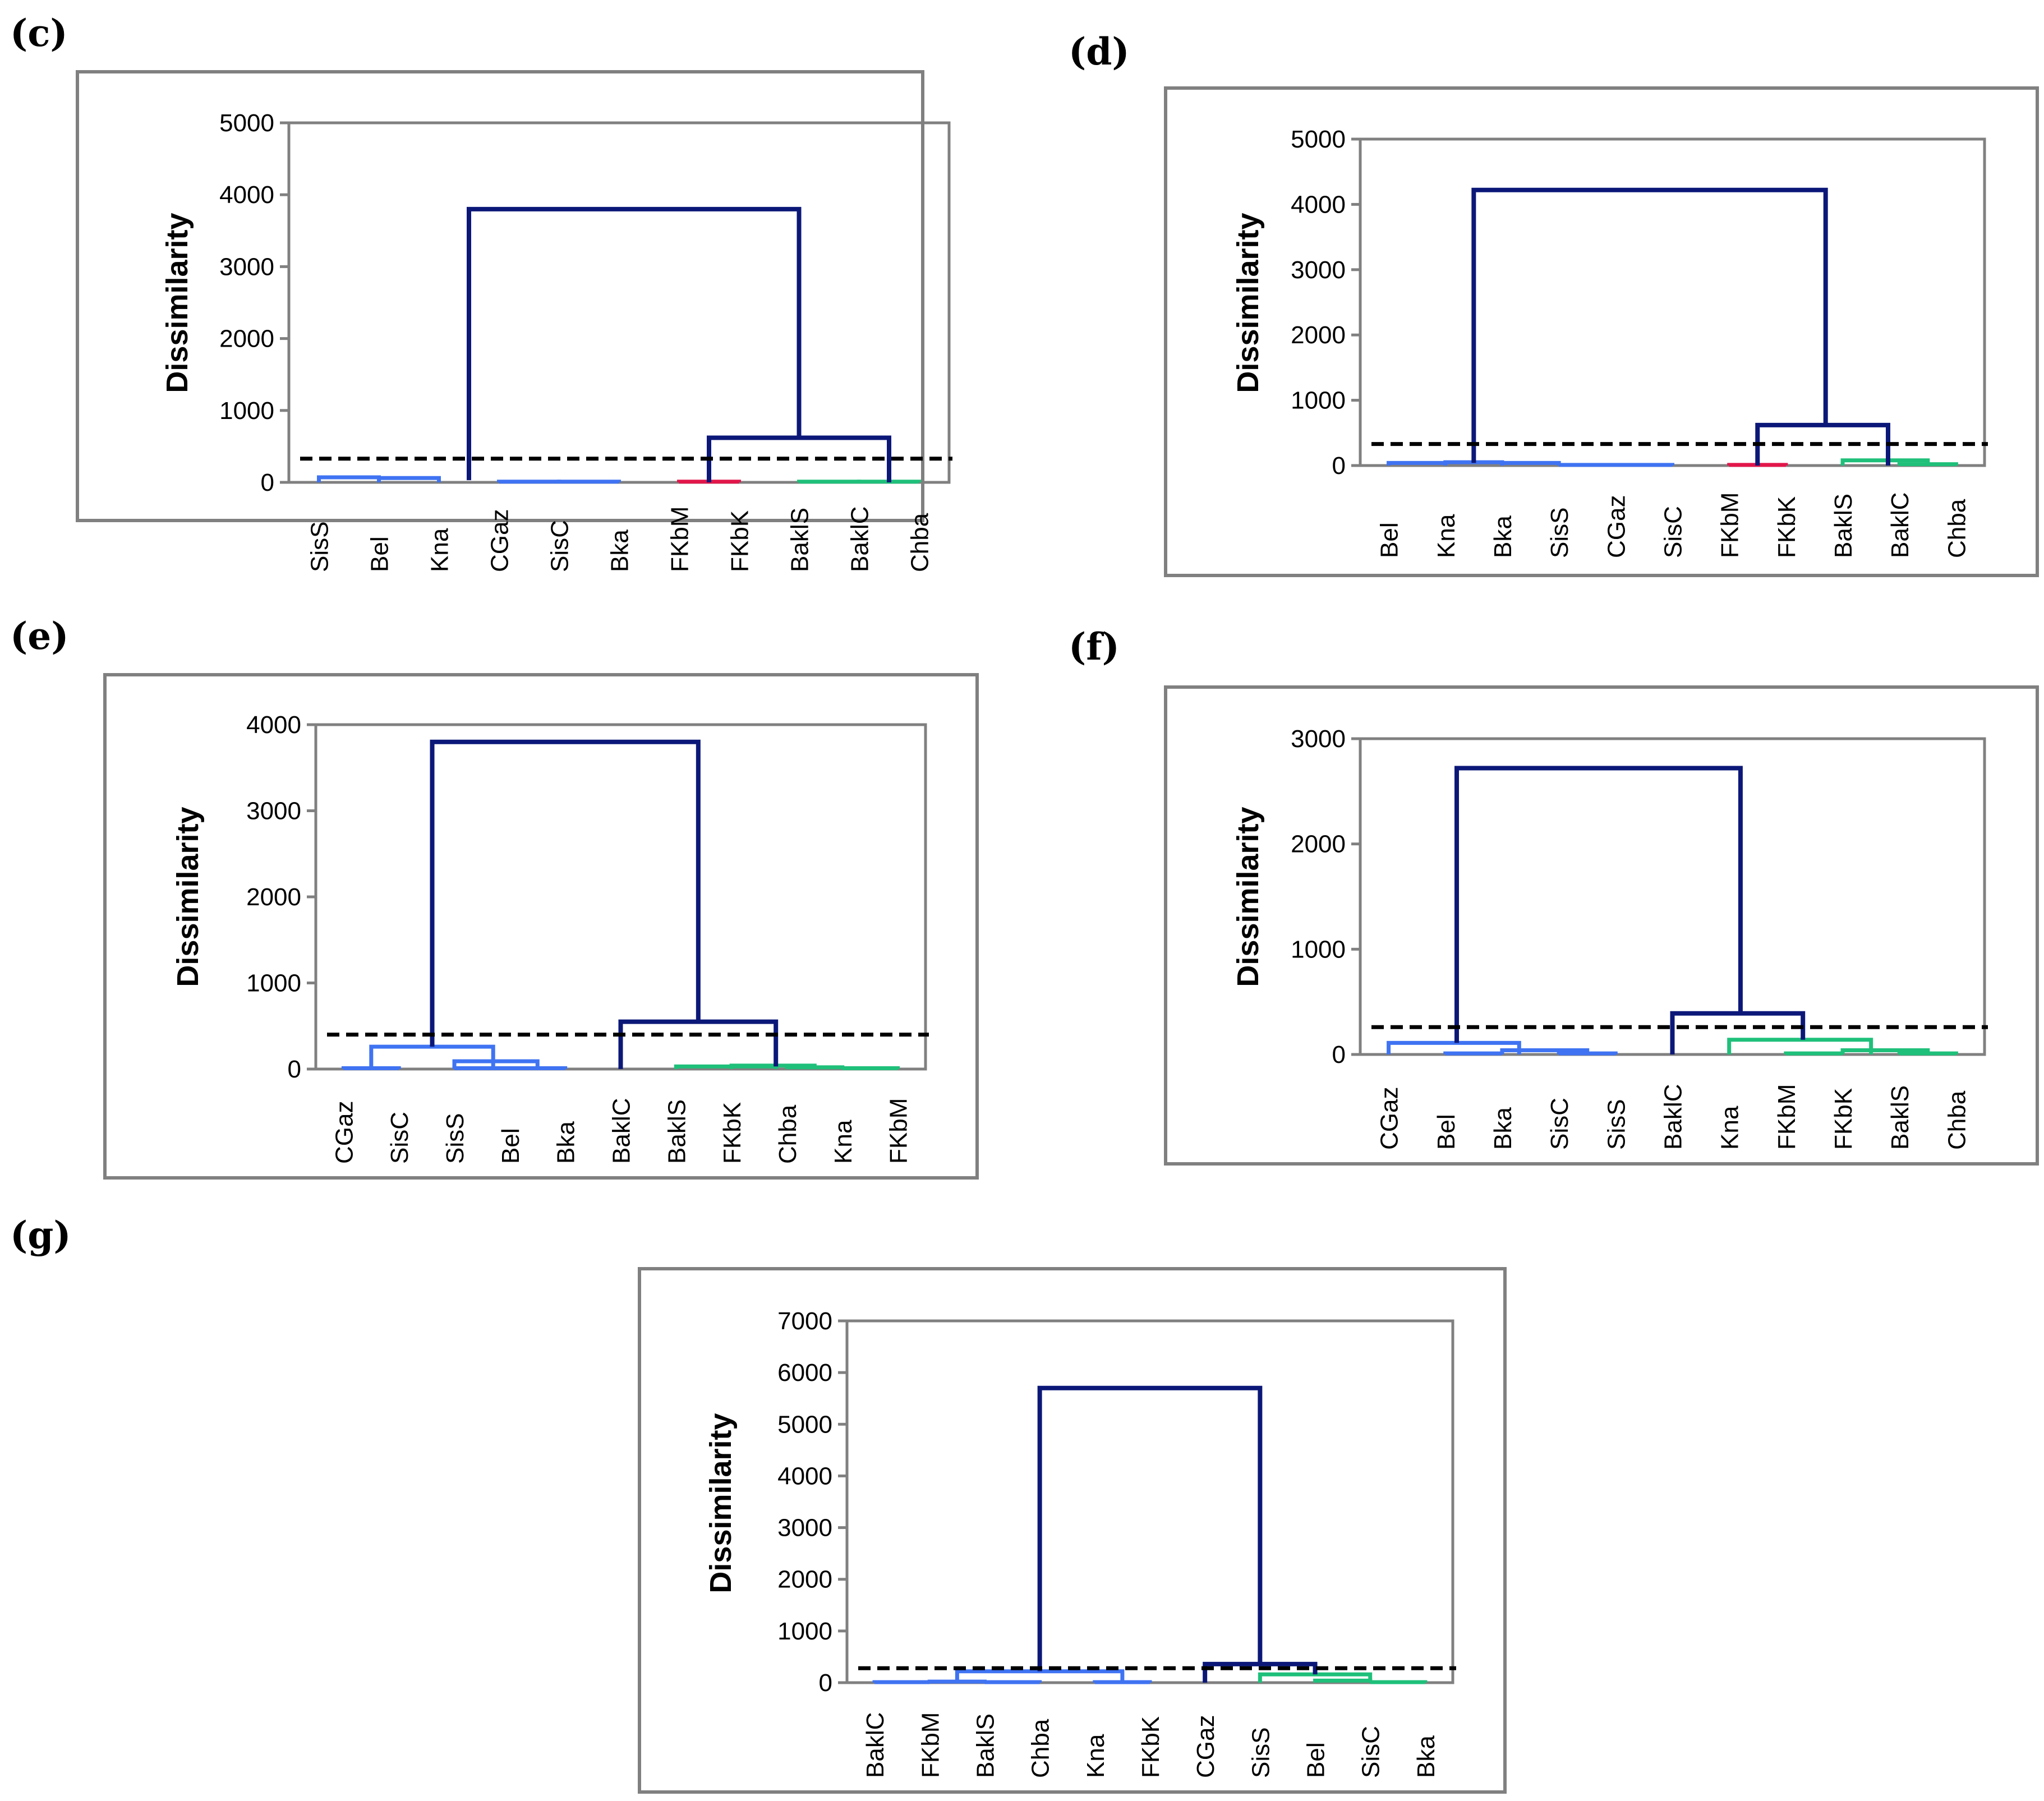  What do you see at coordinates (1094, 647) in the screenshot?
I see `panel-label: (f)` at bounding box center [1094, 647].